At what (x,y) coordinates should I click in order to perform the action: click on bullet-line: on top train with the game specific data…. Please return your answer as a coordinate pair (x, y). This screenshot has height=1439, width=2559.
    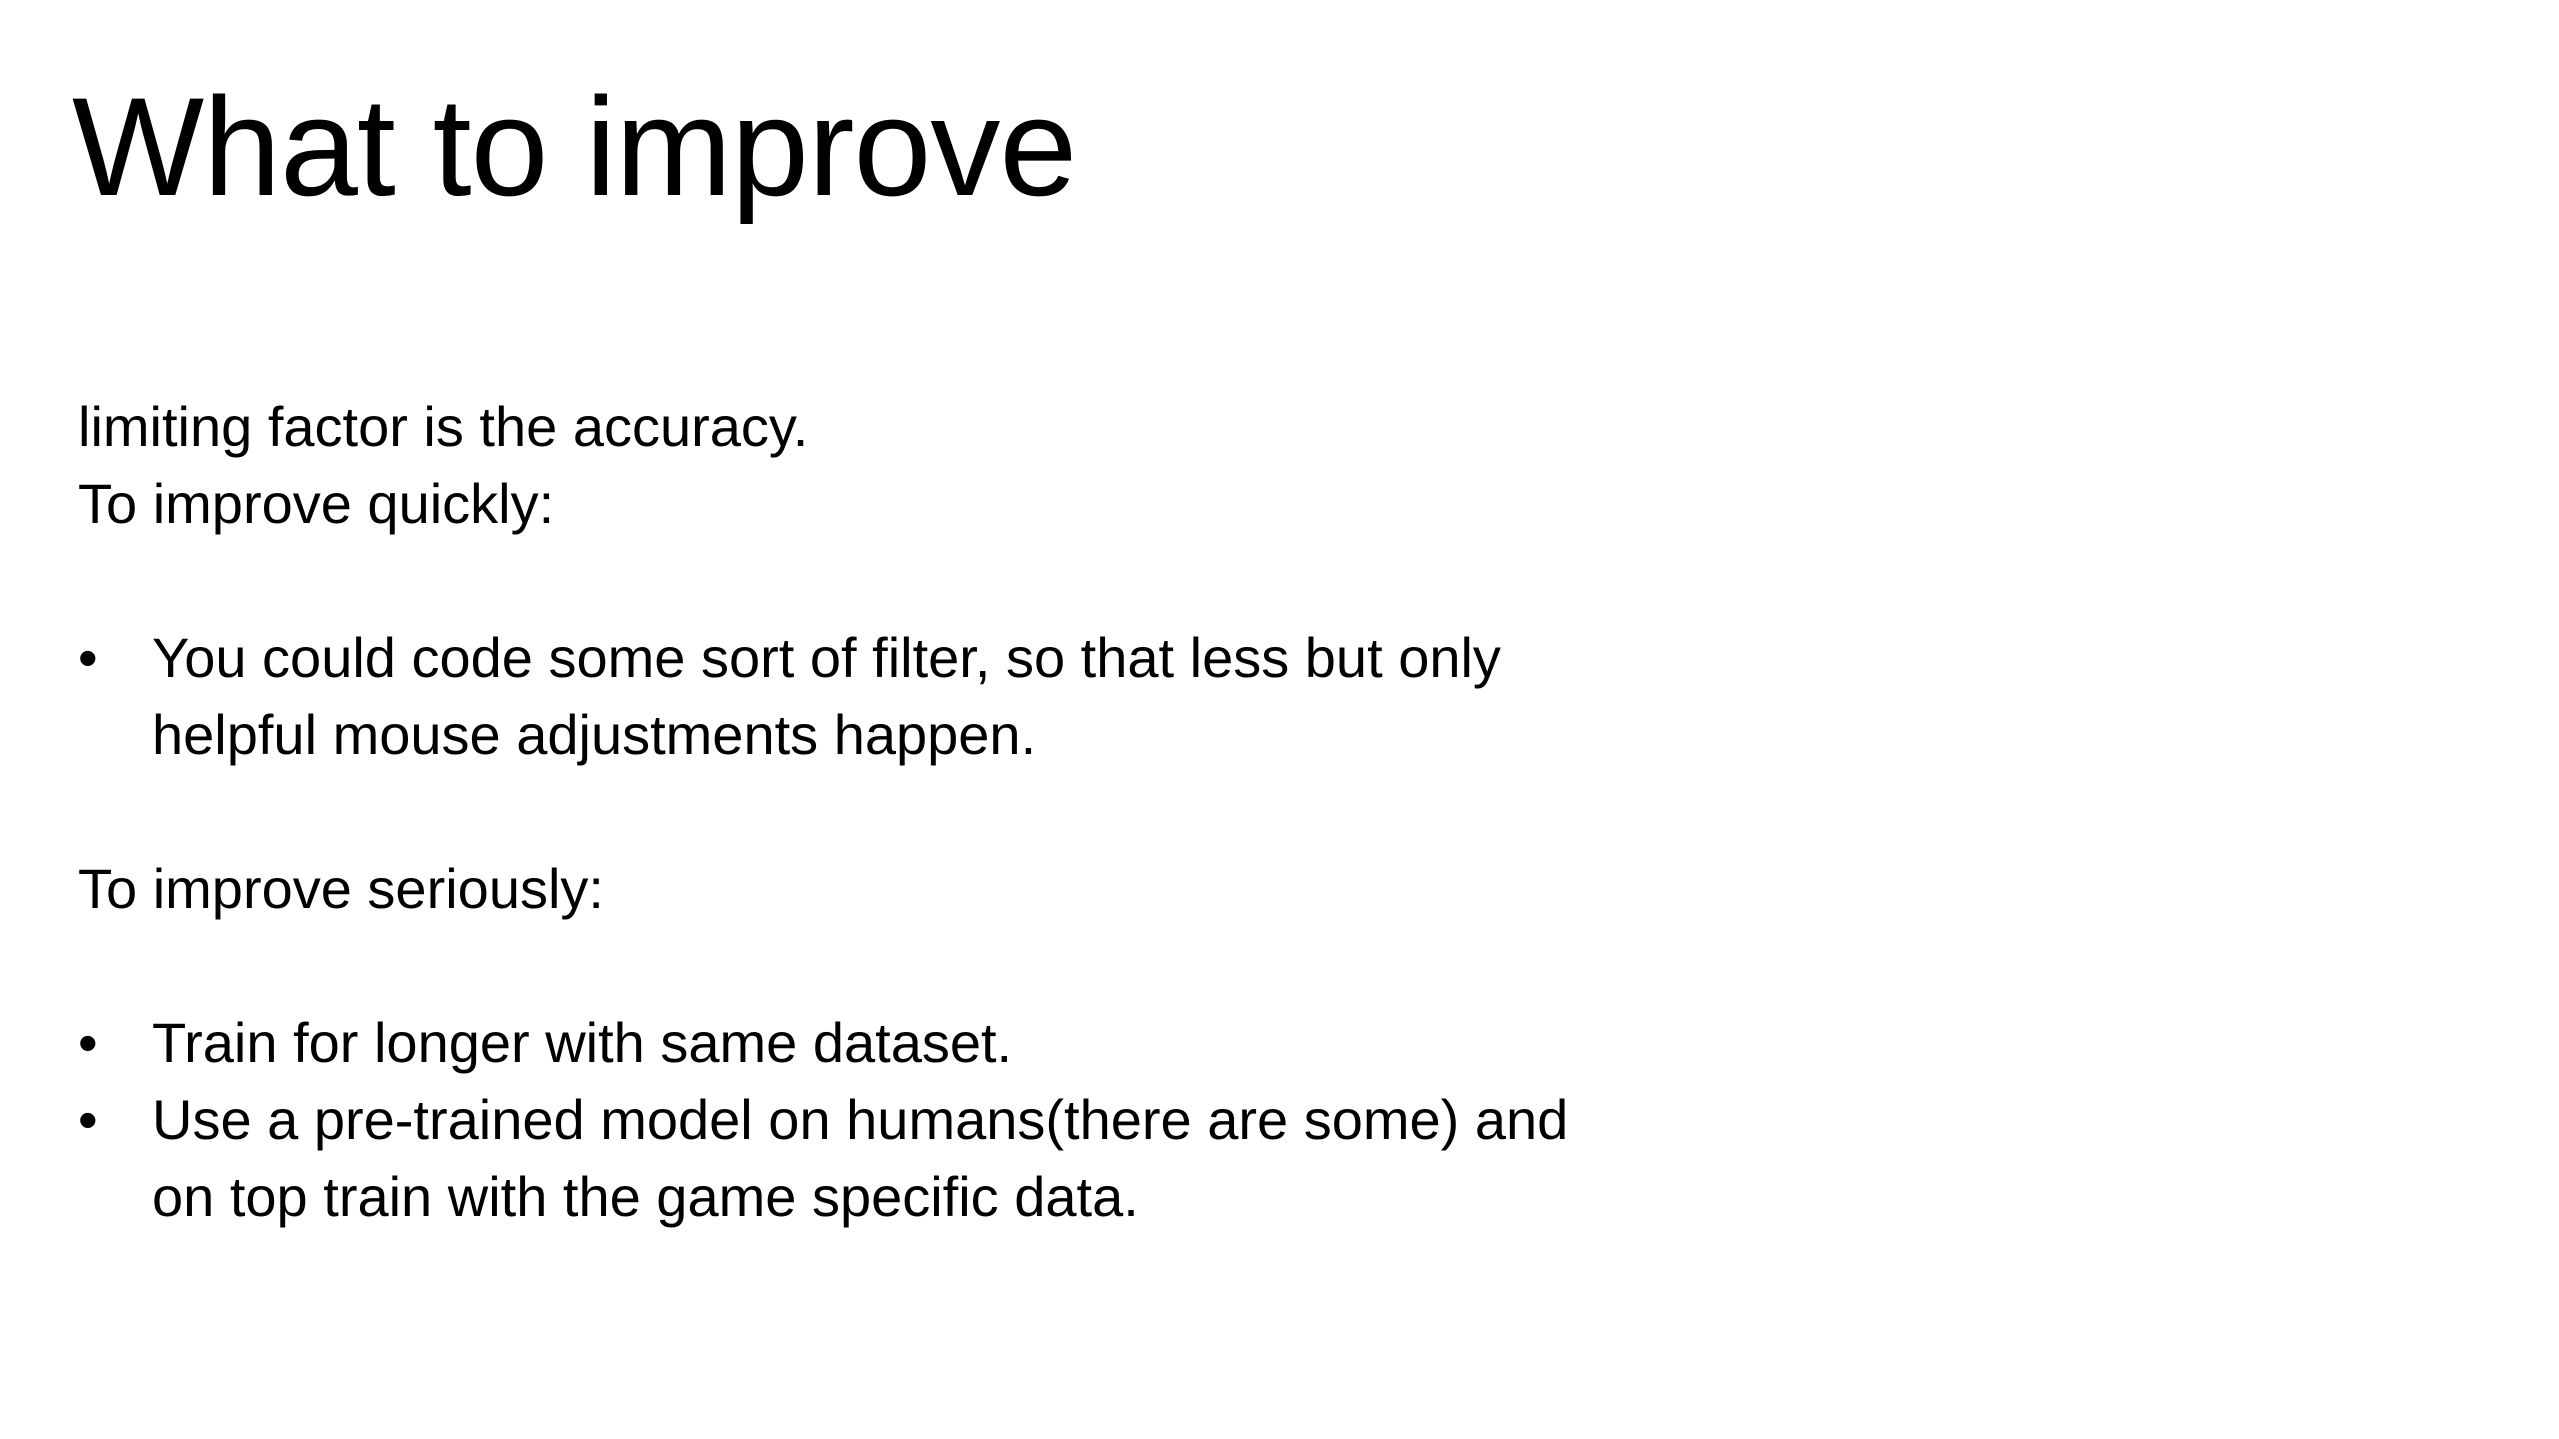
    Looking at the image, I should click on (645, 1196).